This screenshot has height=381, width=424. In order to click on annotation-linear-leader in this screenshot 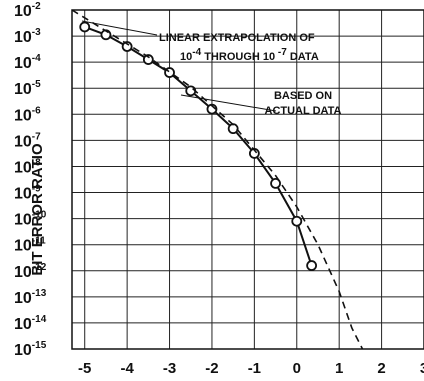, I will do `click(119, 28)`.